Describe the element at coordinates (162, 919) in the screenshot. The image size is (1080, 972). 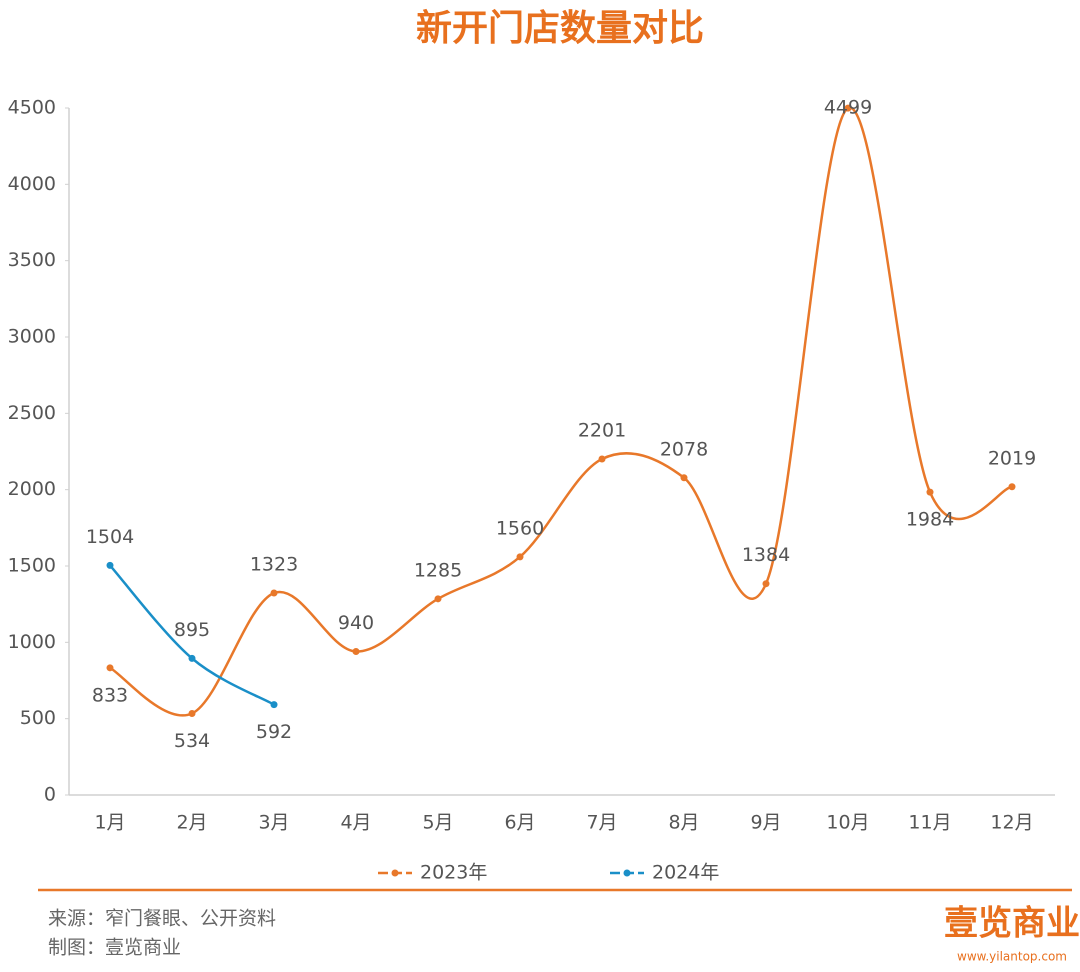
I see `source: 来源：窄门餐眼、公开资料` at that location.